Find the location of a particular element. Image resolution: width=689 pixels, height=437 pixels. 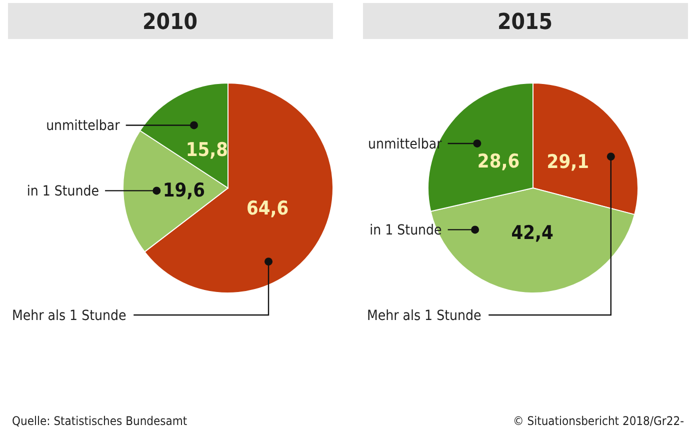

data-label: 42,4 is located at coordinates (532, 233).